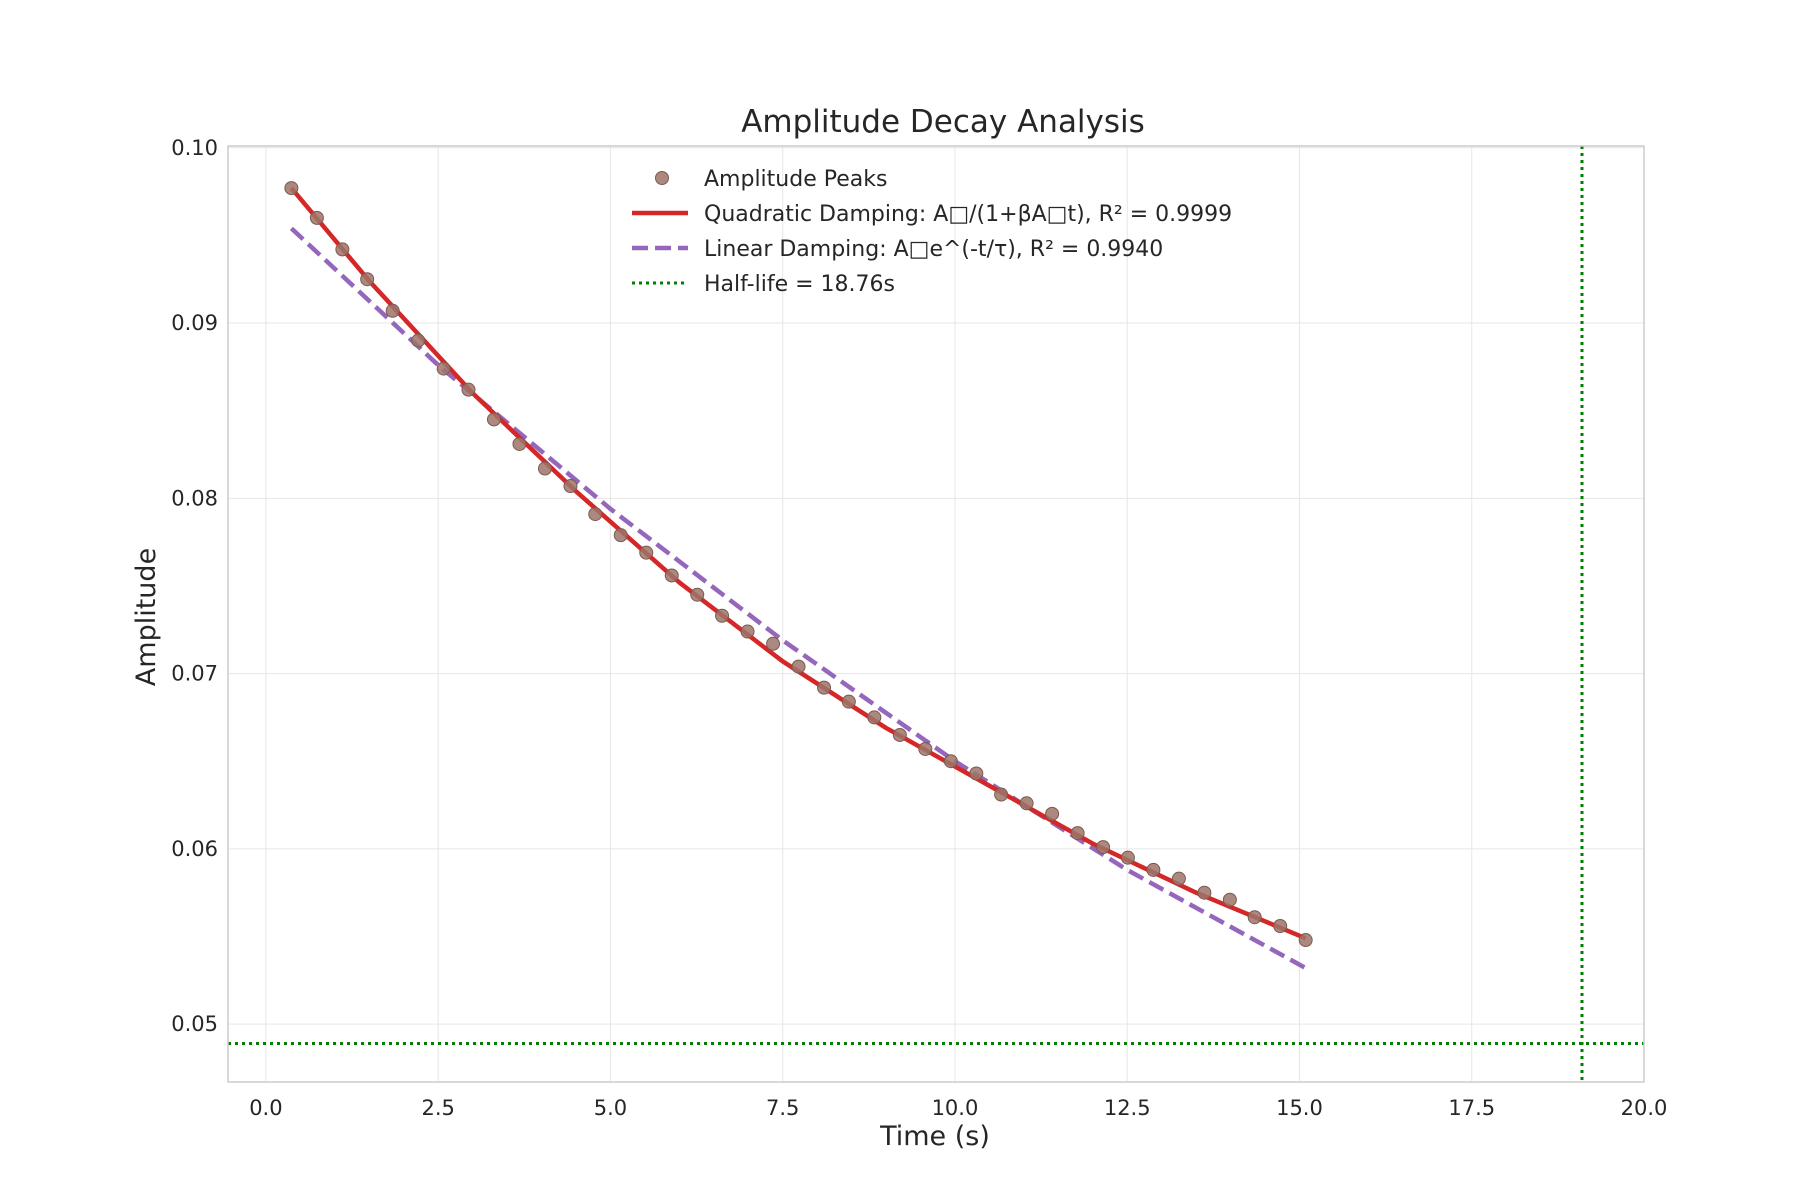  I want to click on legend-label: Half-life = 18.76s, so click(799, 284).